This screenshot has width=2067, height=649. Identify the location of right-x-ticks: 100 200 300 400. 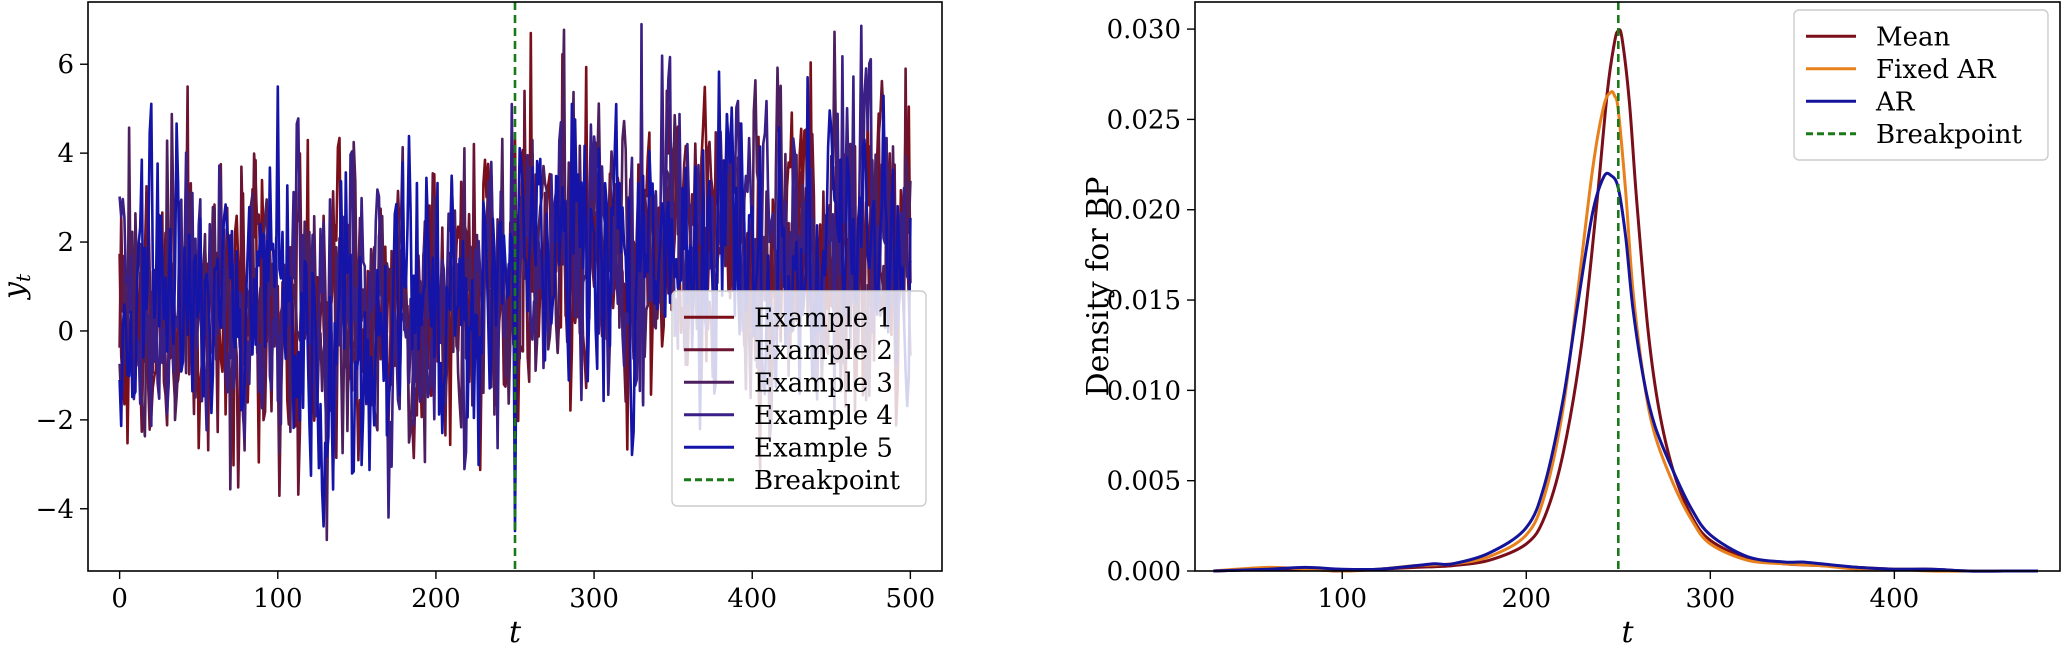
(1618, 592).